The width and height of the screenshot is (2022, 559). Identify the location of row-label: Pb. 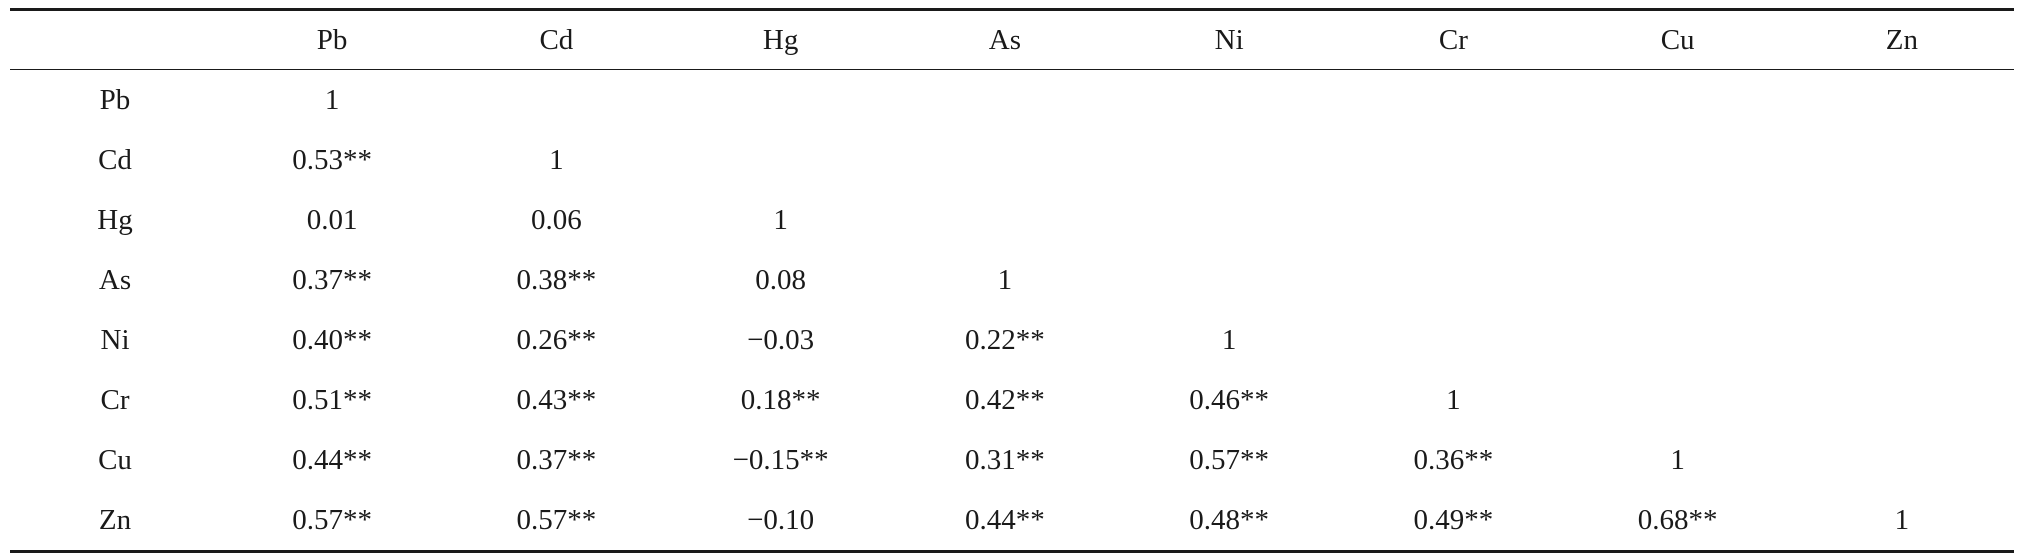
(115, 100).